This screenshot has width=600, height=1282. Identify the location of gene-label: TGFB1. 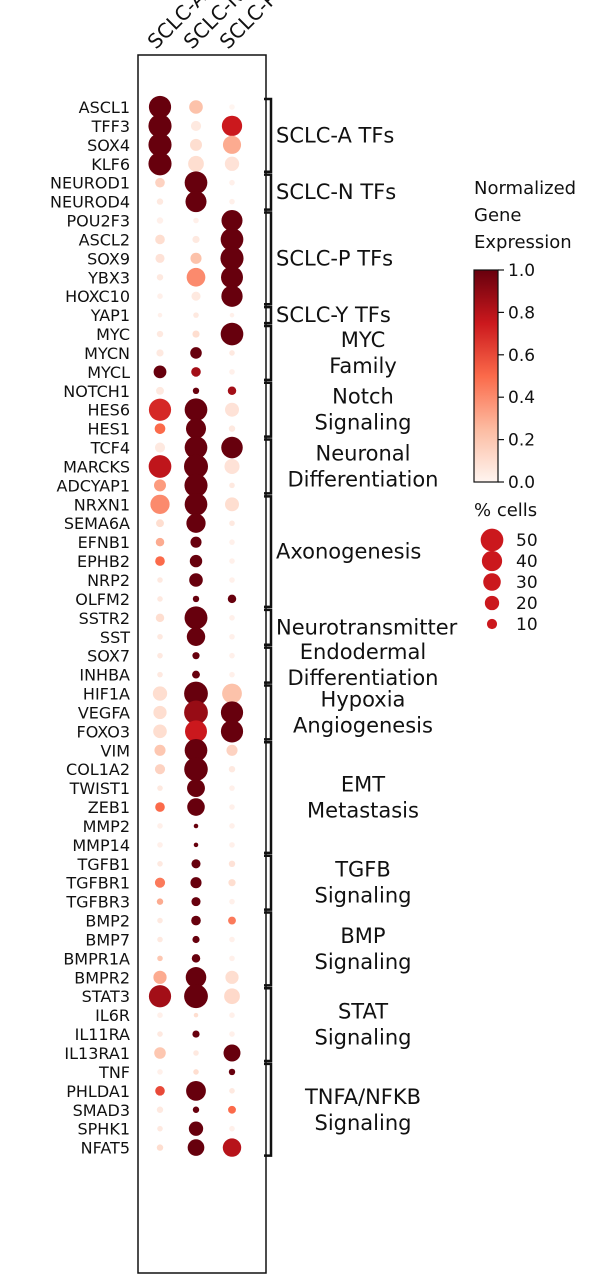
(103, 864).